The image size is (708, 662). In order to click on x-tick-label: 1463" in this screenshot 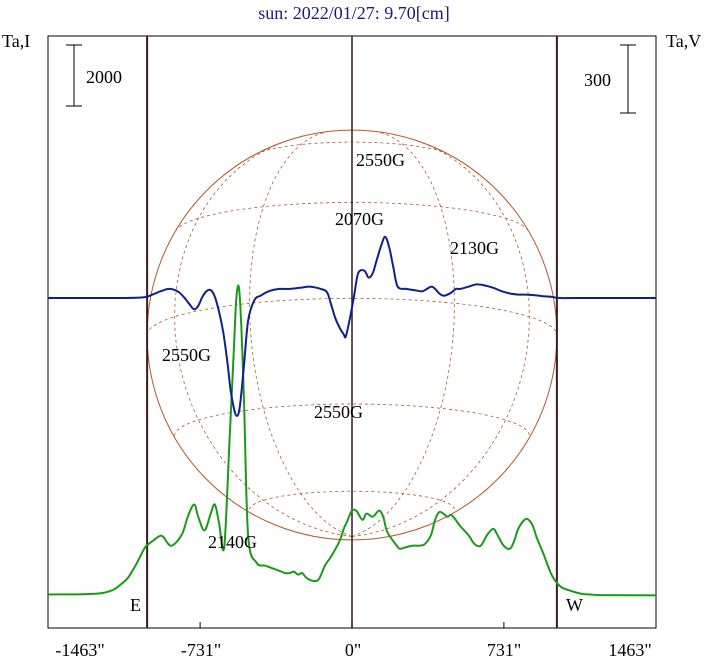, I will do `click(629, 650)`.